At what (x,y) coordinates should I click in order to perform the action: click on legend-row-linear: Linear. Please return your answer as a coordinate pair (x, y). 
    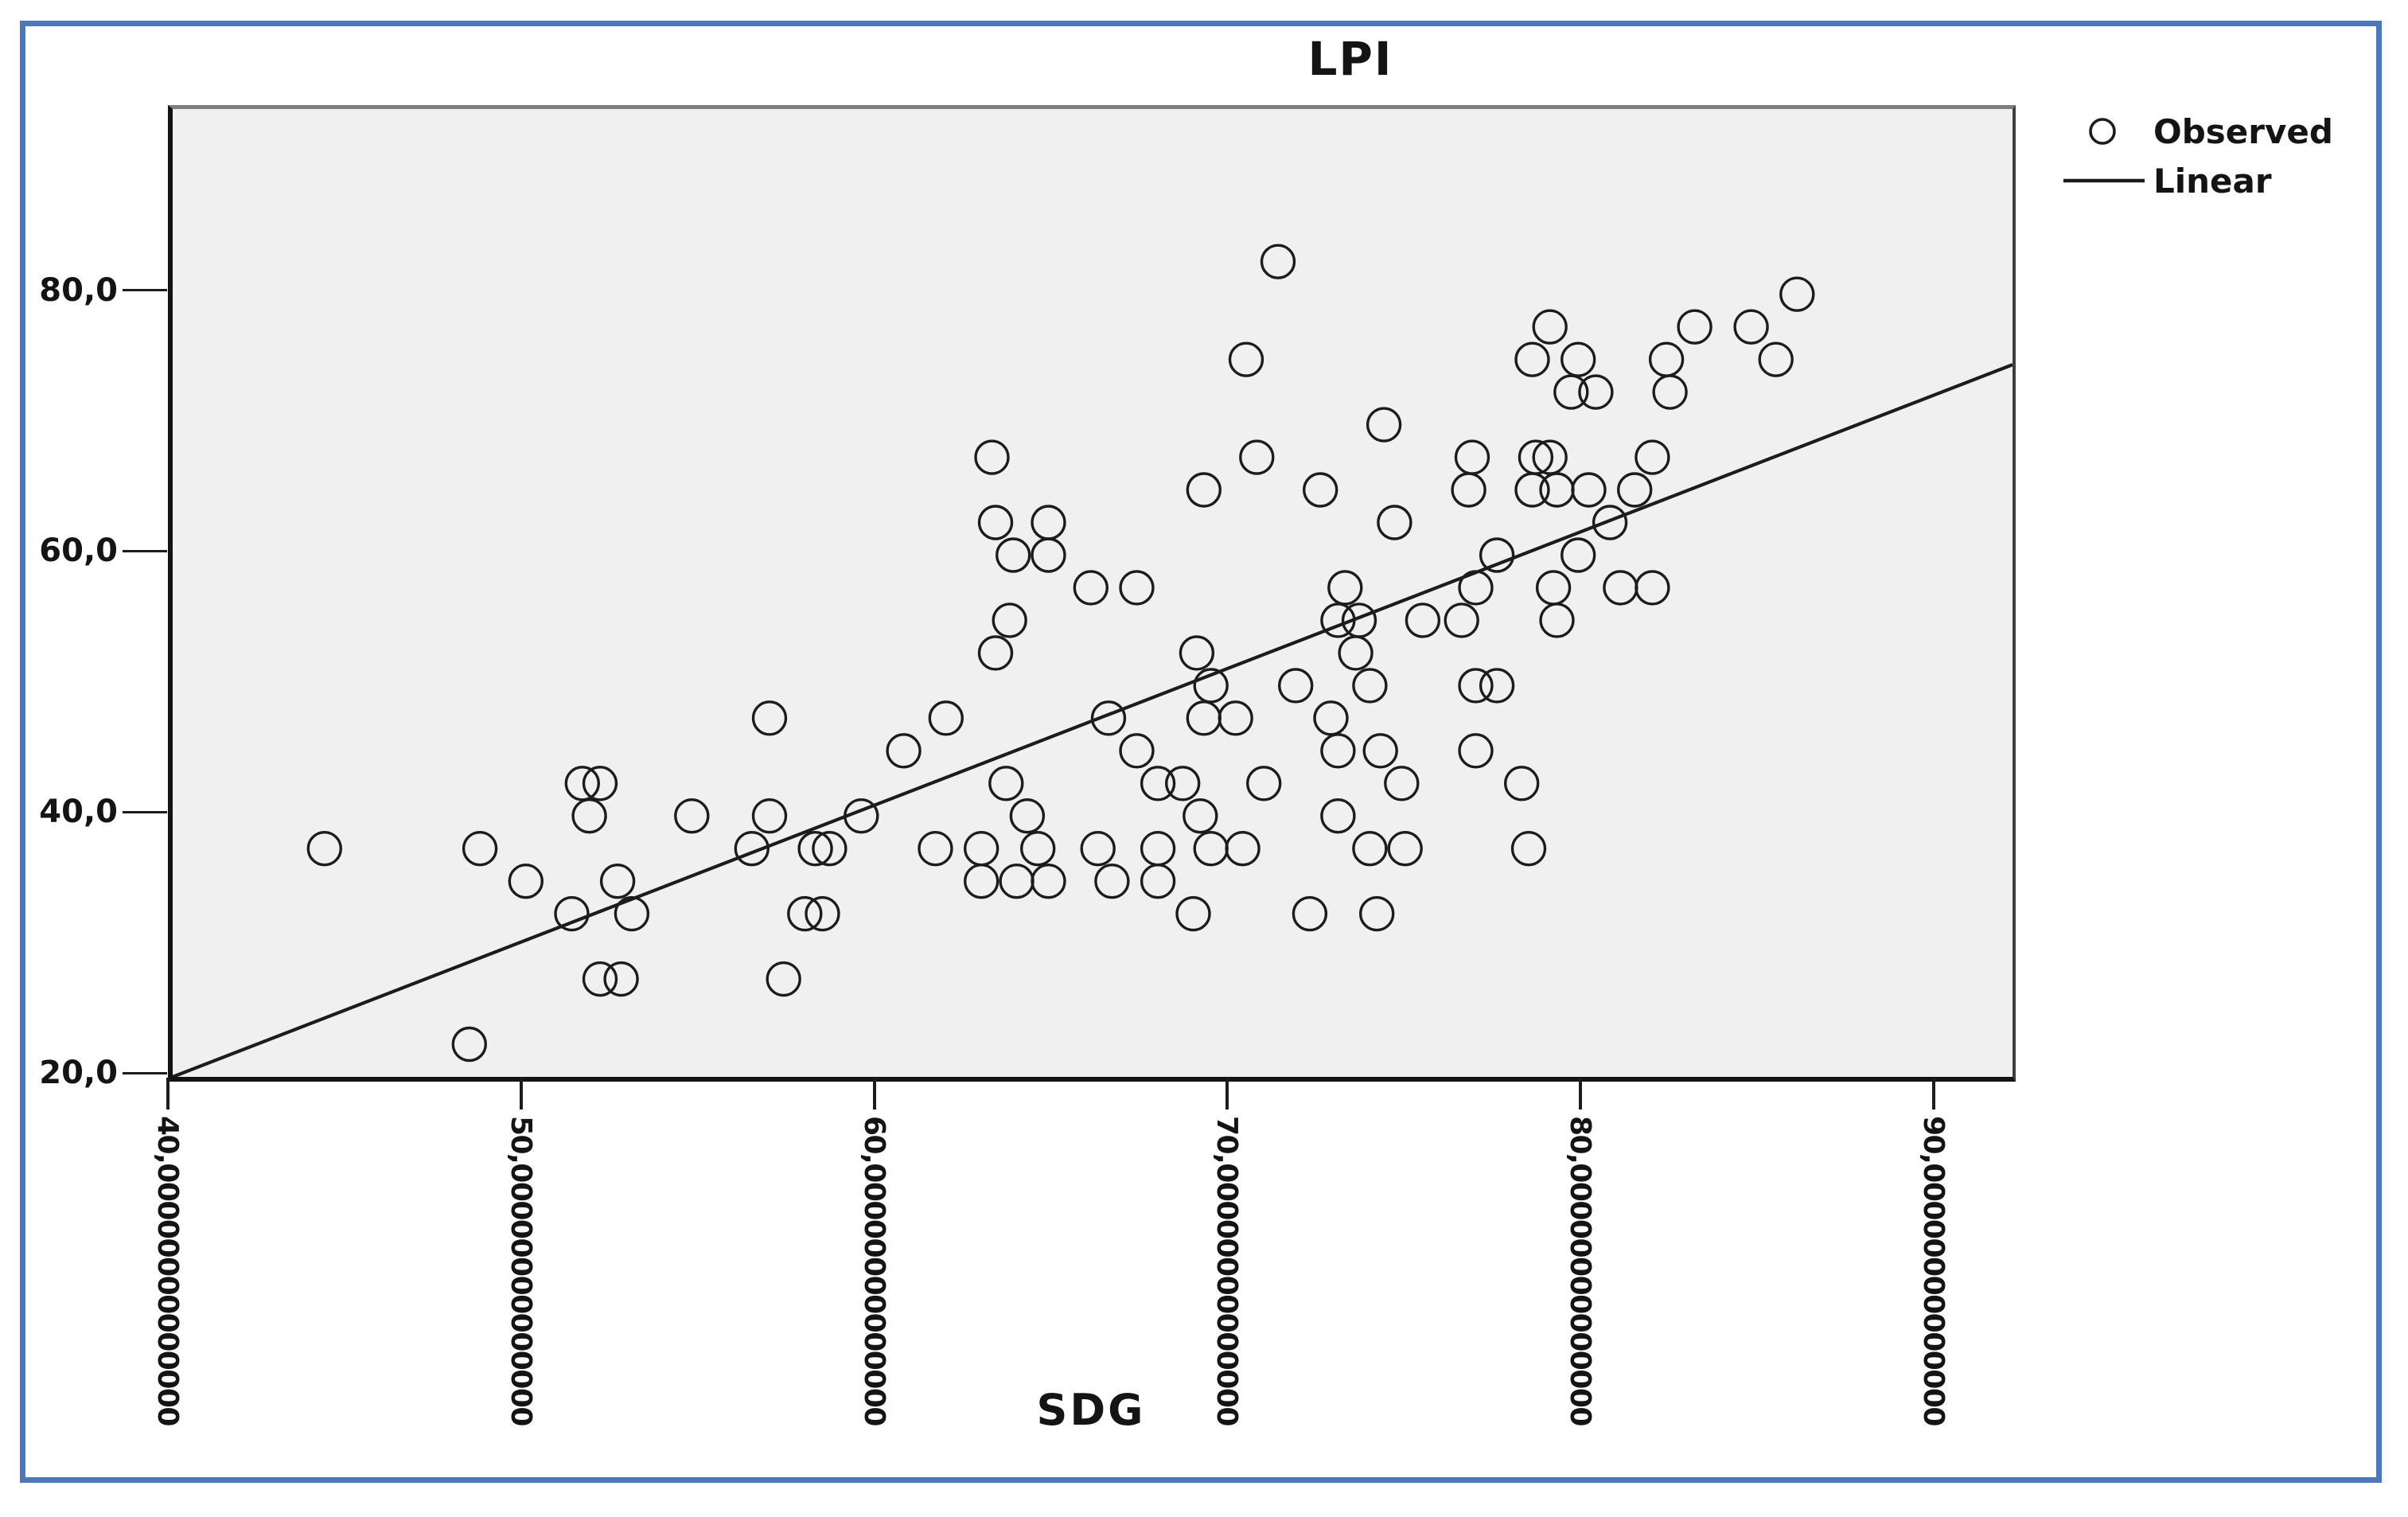
    Looking at the image, I should click on (2195, 180).